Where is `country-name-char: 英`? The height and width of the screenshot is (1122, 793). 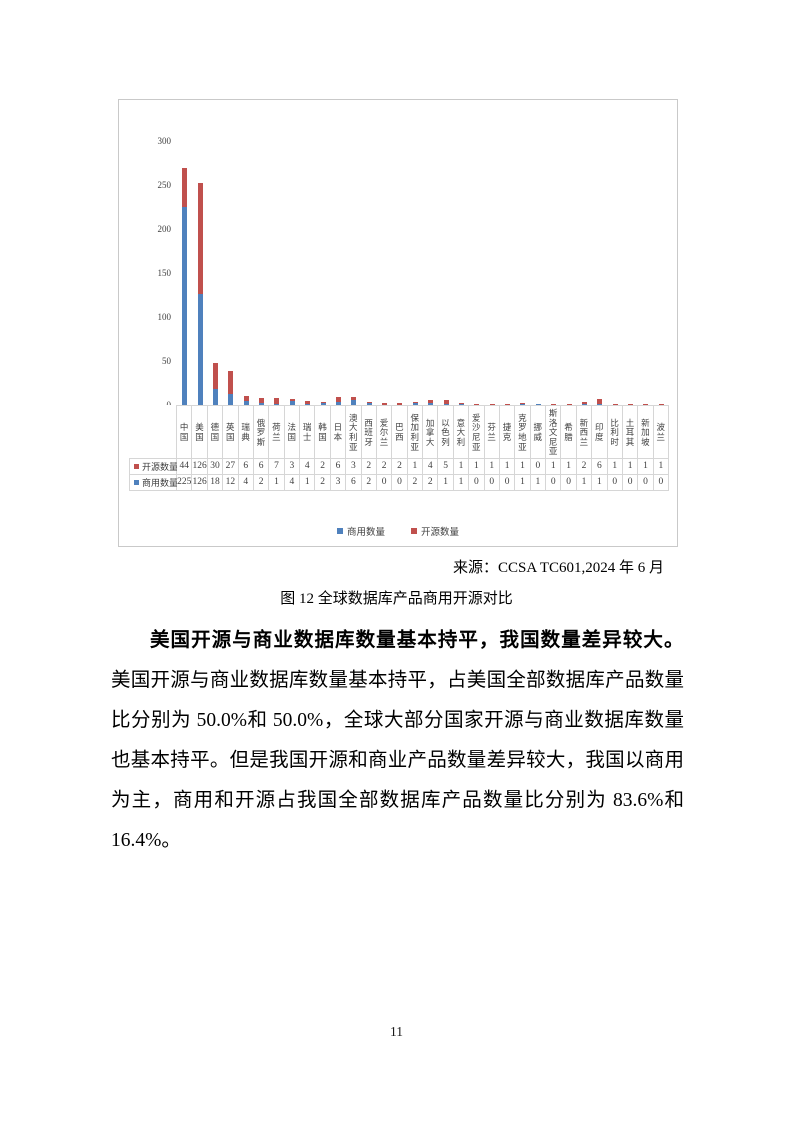 country-name-char: 英 is located at coordinates (230, 427).